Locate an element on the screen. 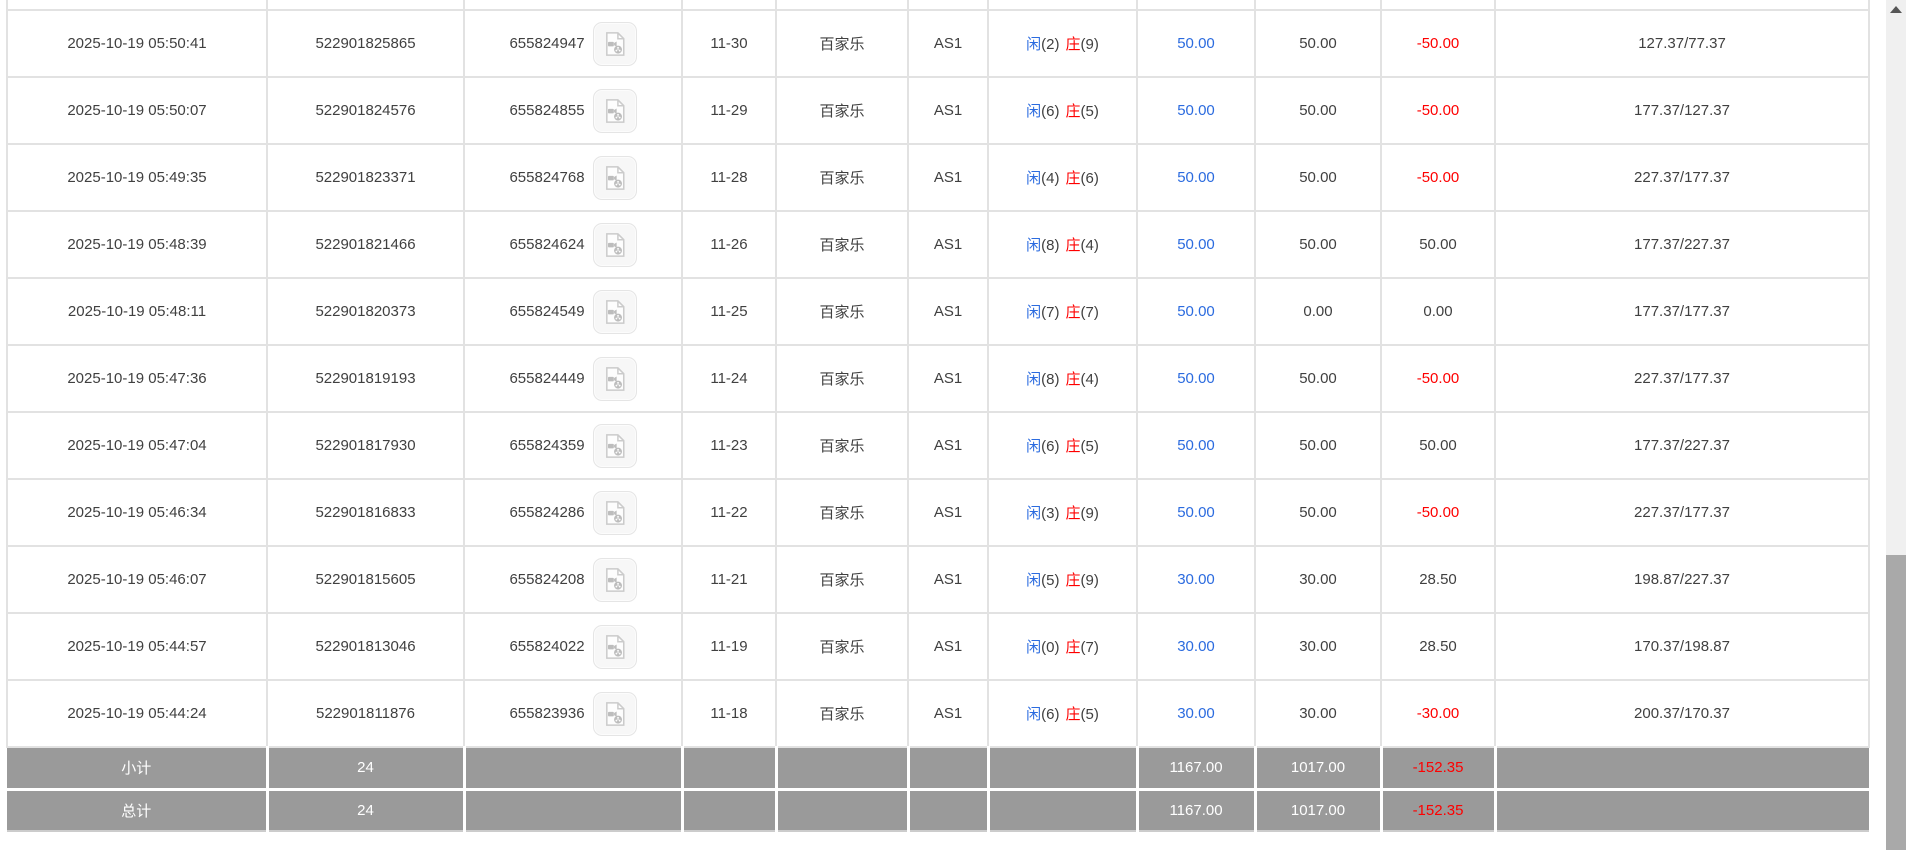 The width and height of the screenshot is (1906, 850). valid-amount-cell: 50.00 is located at coordinates (1318, 378).